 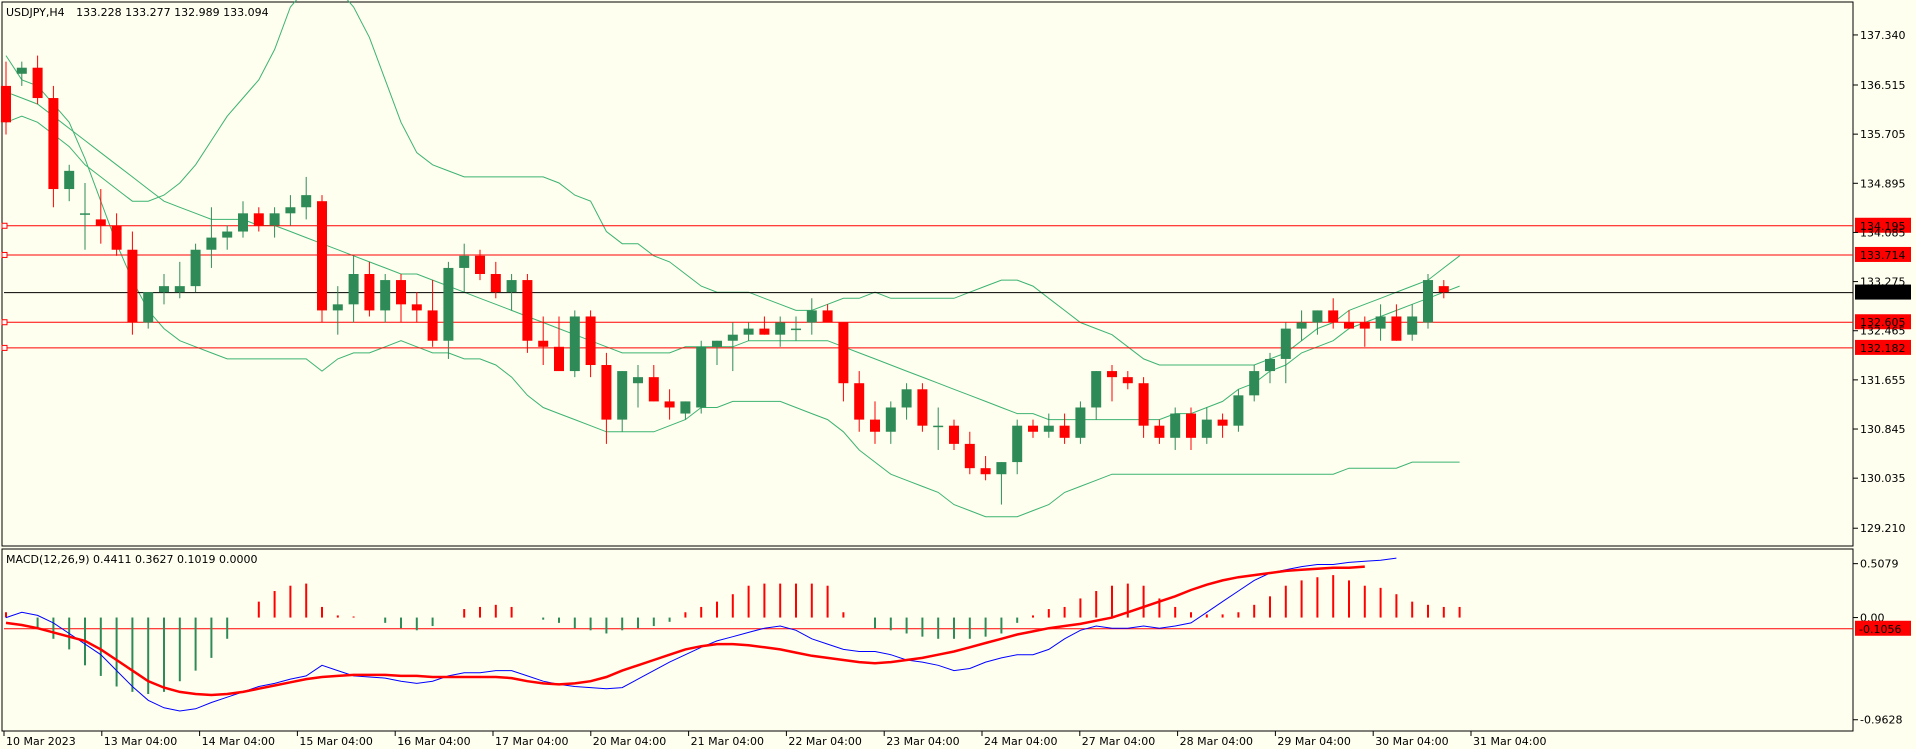 I want to click on macd-zero-label: -0.1056, so click(x=1880, y=629).